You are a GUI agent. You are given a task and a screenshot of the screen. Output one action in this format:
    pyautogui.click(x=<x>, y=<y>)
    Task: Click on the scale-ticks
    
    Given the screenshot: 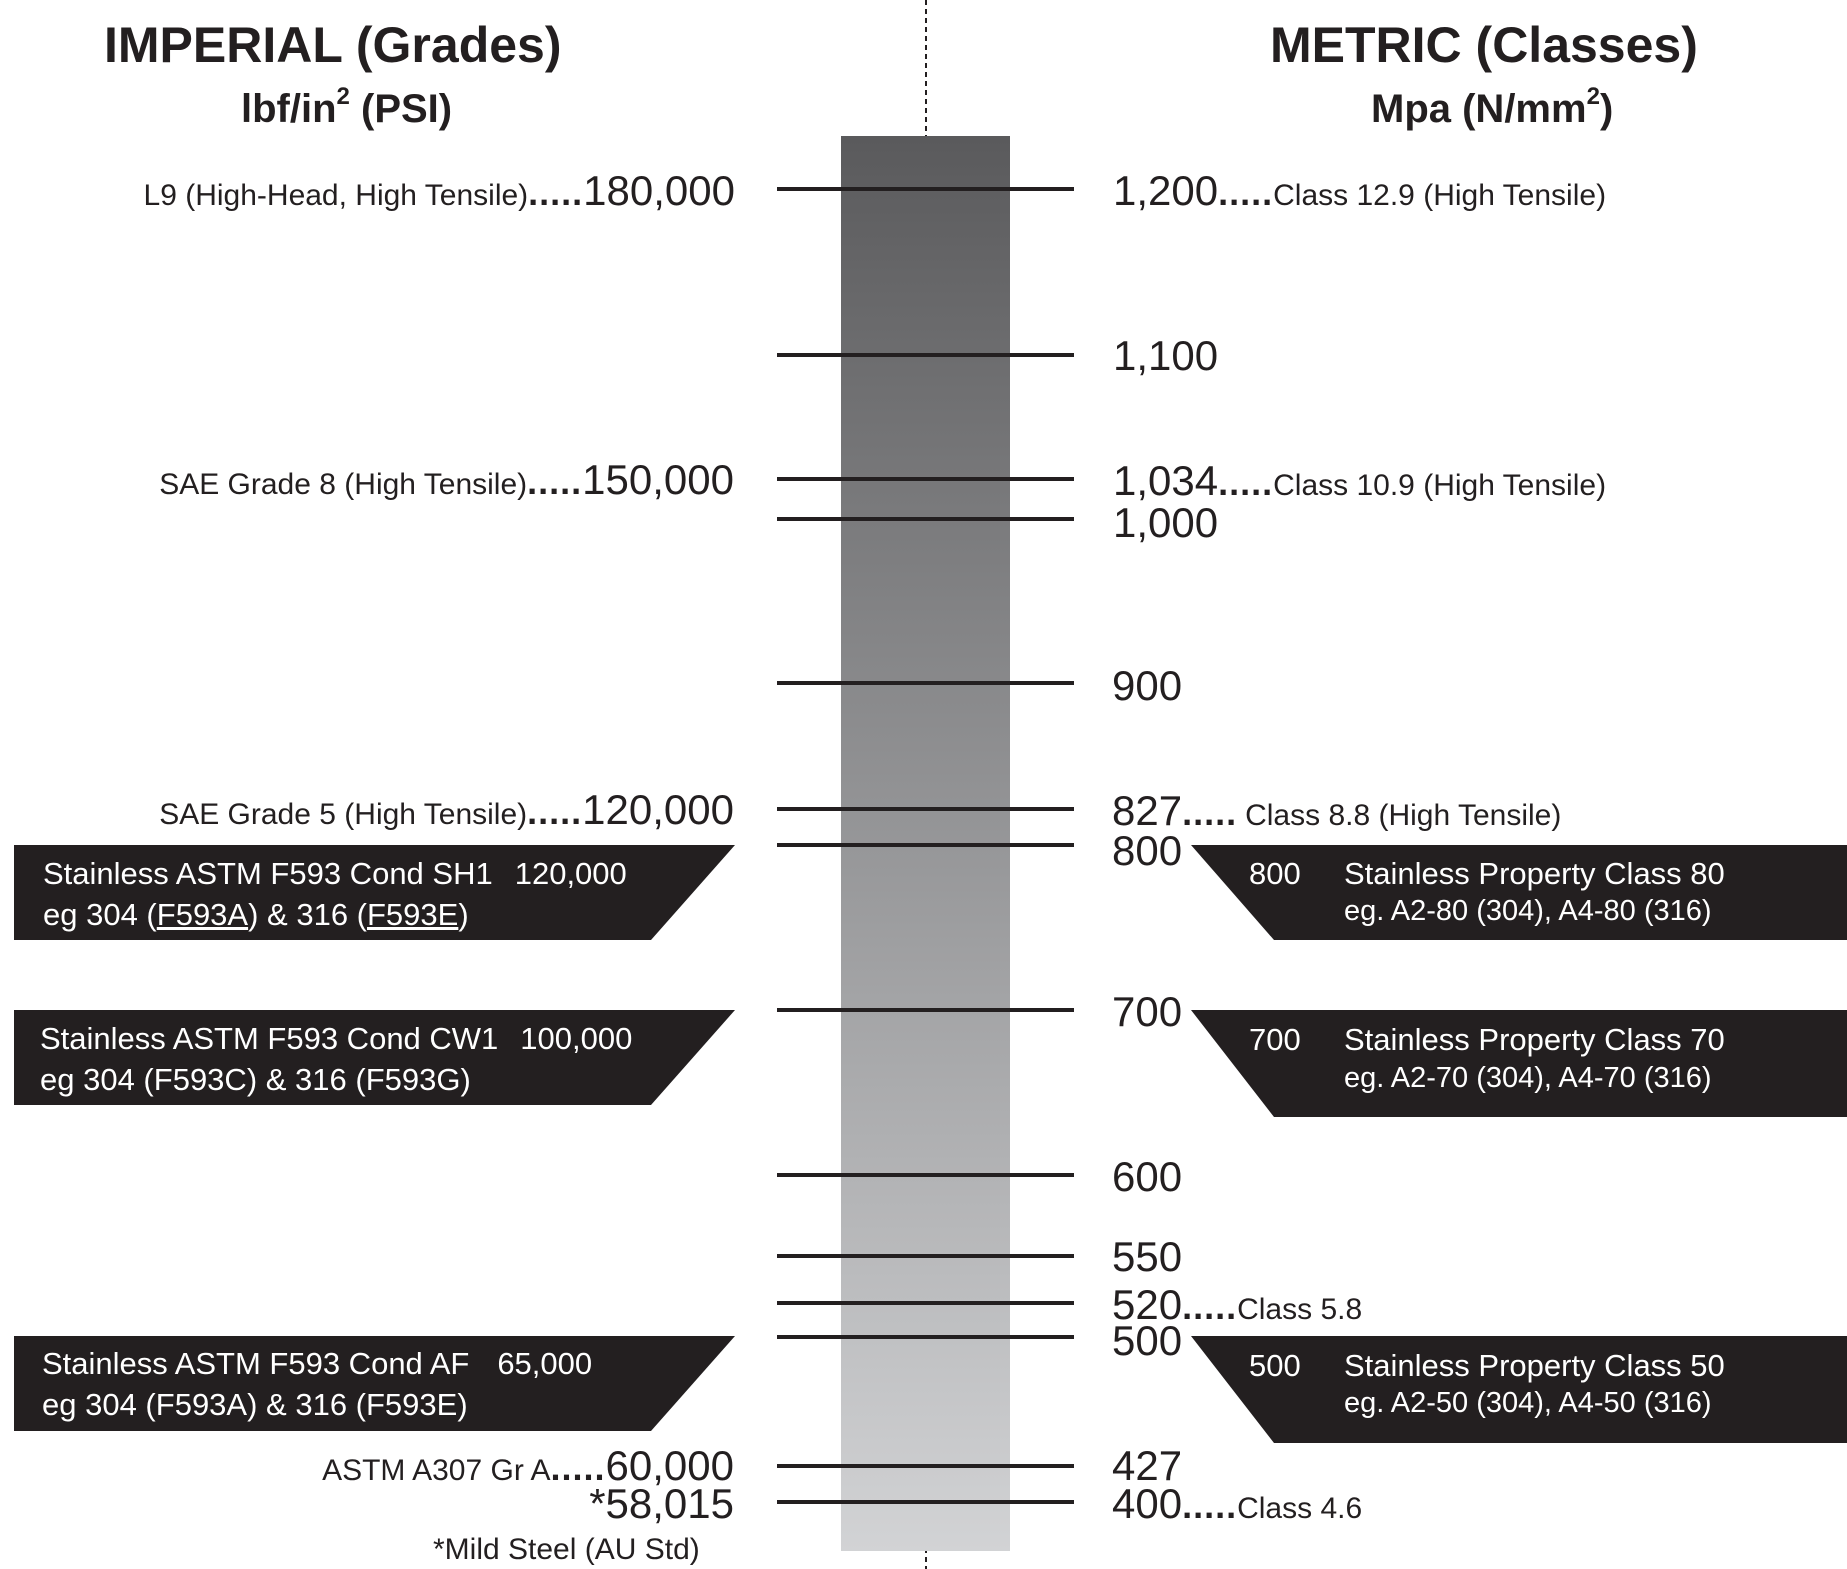 What is the action you would take?
    pyautogui.click(x=925, y=845)
    